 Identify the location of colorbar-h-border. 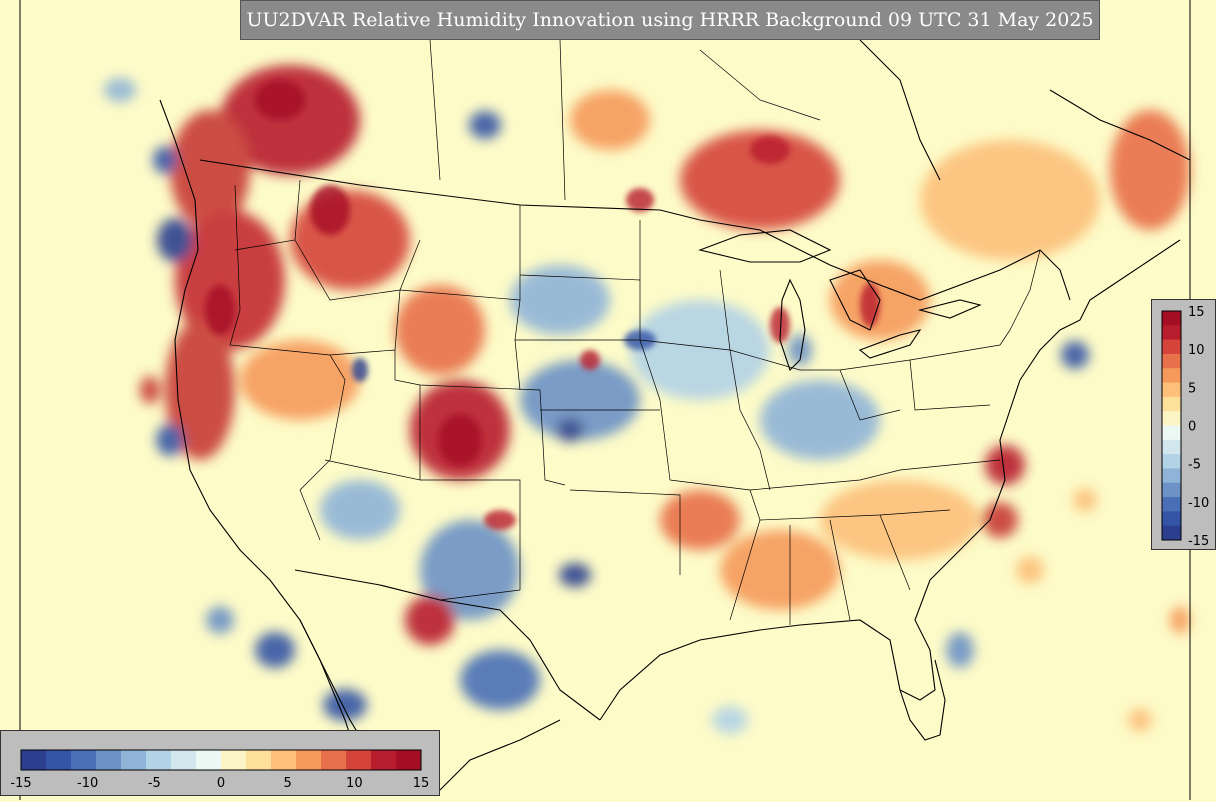
(221, 760).